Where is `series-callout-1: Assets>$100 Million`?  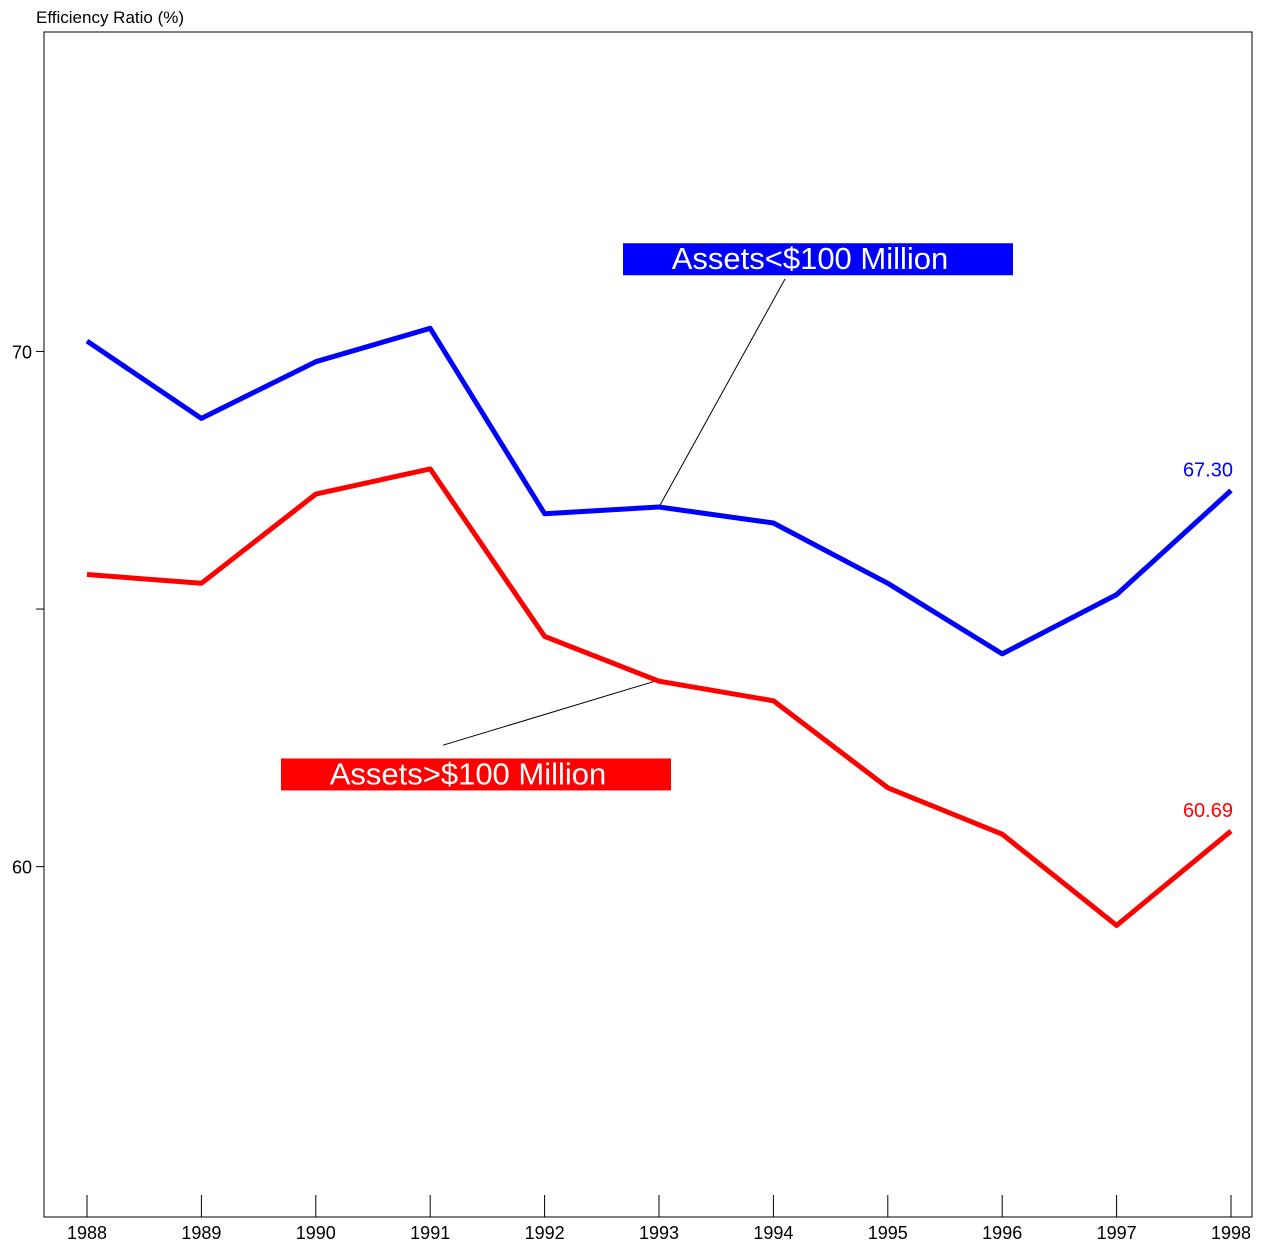 series-callout-1: Assets>$100 Million is located at coordinates (476, 773).